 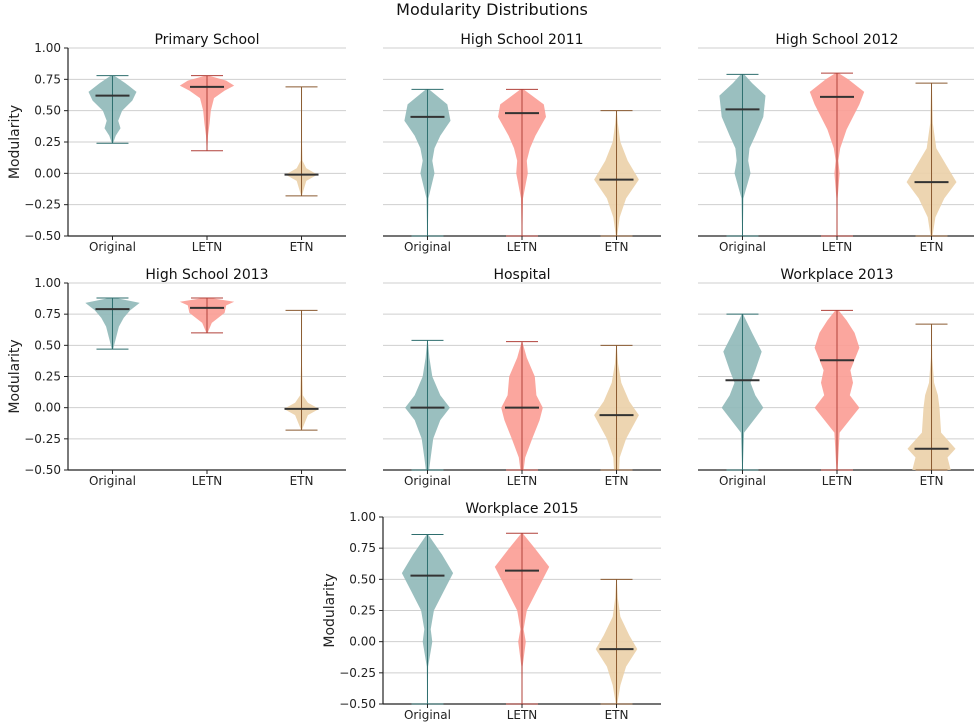 I want to click on panel-high-school-2012: High School 2012 Original LETN ETN, so click(x=836, y=143).